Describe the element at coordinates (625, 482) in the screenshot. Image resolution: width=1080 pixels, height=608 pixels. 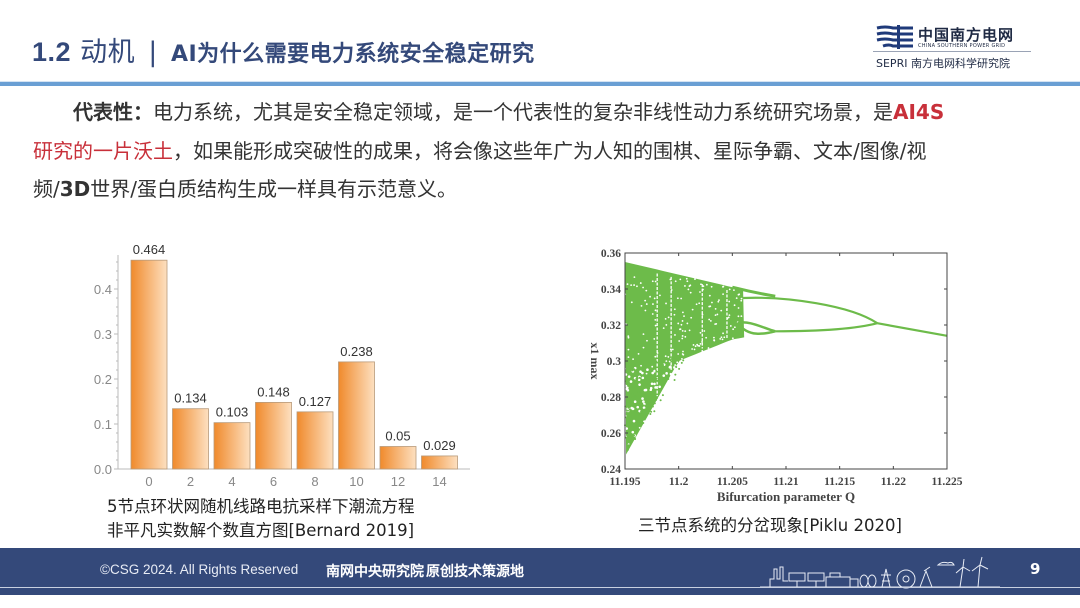
I see `x-tick-label: 11.195` at that location.